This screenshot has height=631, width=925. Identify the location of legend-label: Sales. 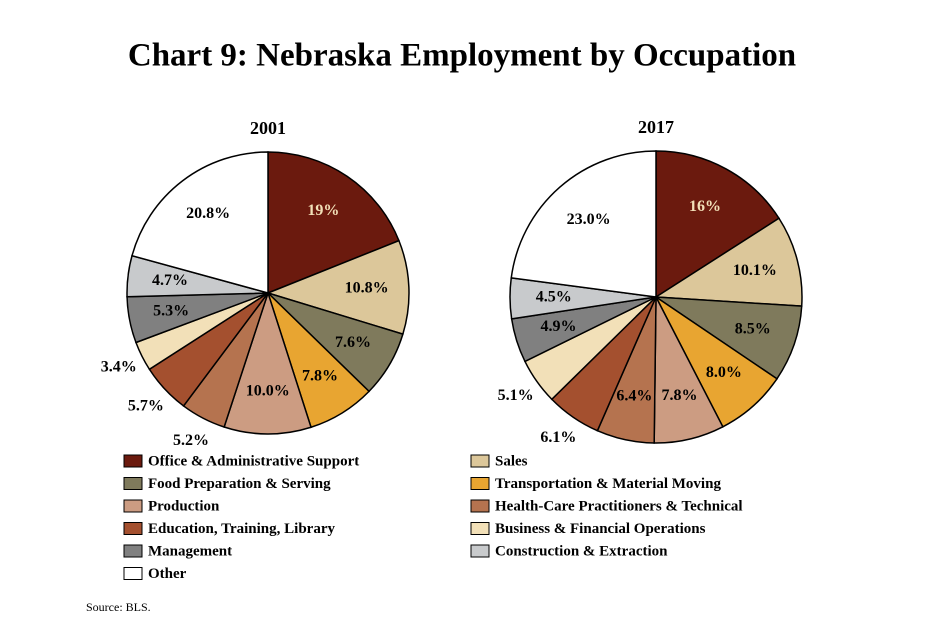
(511, 461).